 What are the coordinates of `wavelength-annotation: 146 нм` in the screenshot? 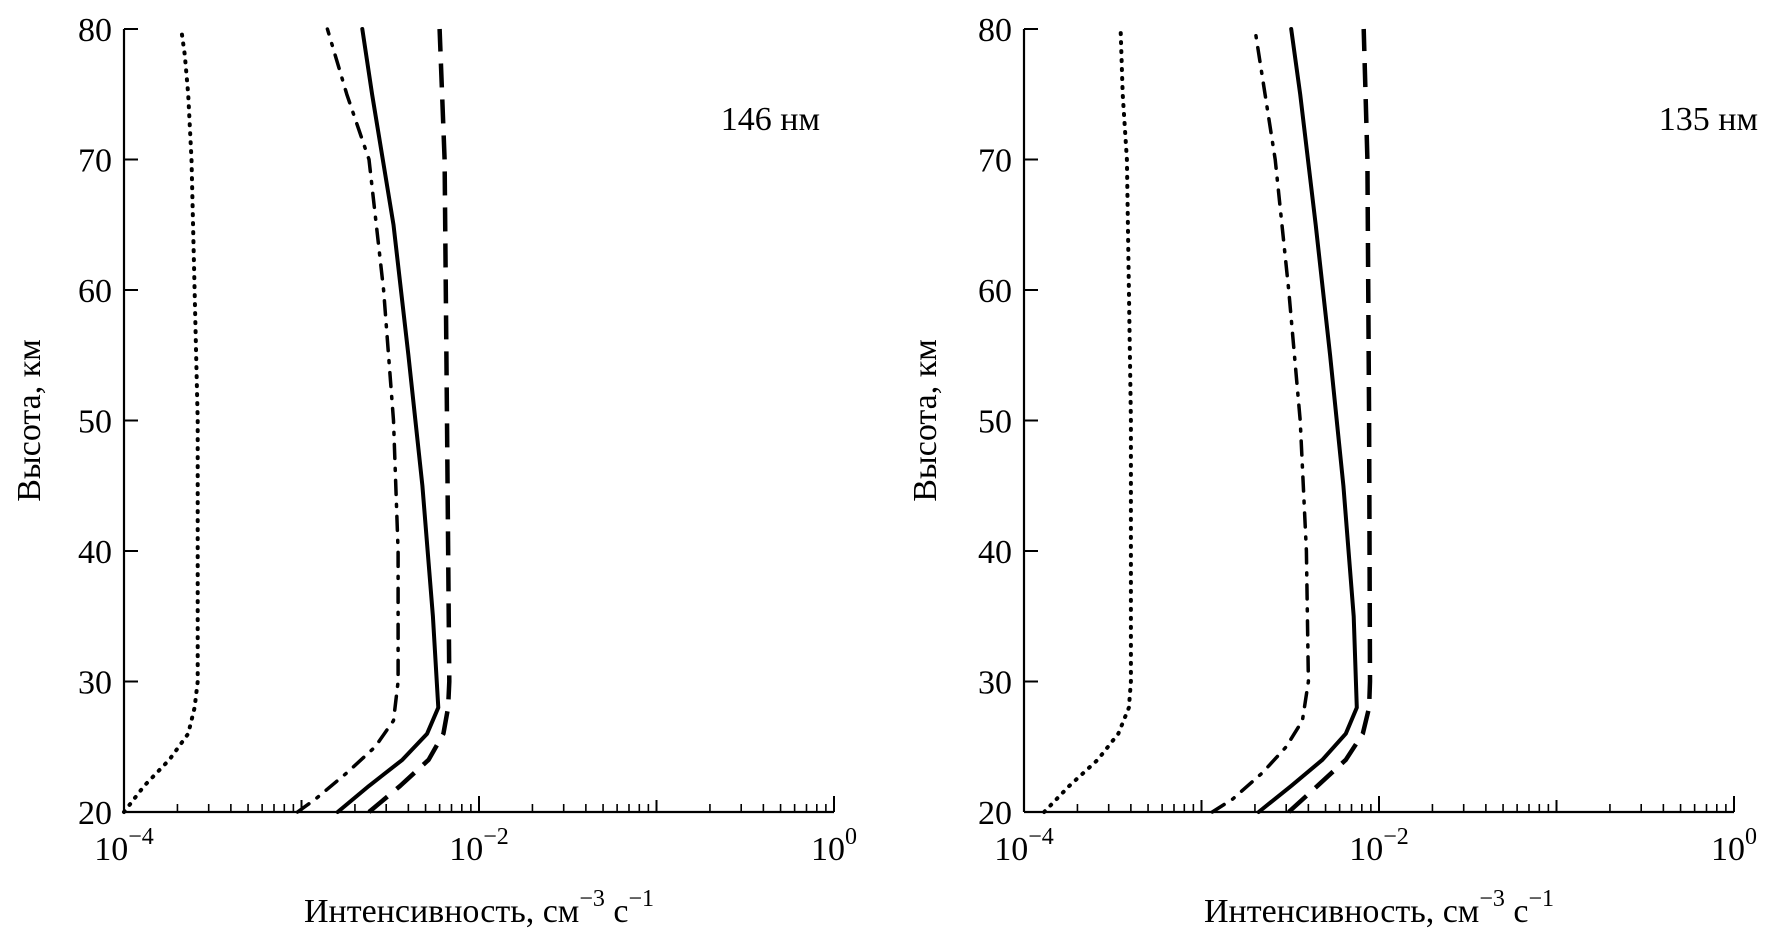 It's located at (770, 119).